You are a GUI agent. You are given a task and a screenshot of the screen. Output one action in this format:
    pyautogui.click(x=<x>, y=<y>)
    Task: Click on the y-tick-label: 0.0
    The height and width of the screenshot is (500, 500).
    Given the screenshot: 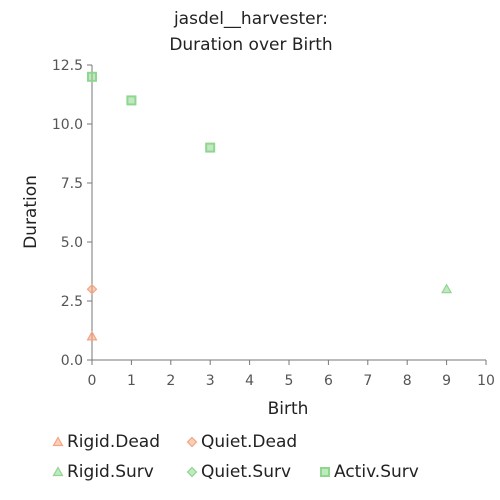 What is the action you would take?
    pyautogui.click(x=72, y=361)
    